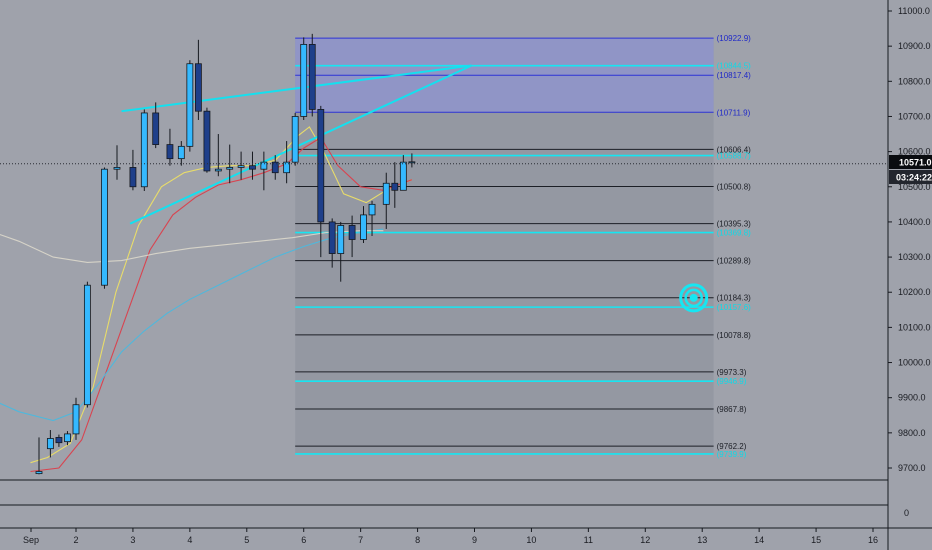  I want to click on fib-level-label: (10078.8), so click(734, 335).